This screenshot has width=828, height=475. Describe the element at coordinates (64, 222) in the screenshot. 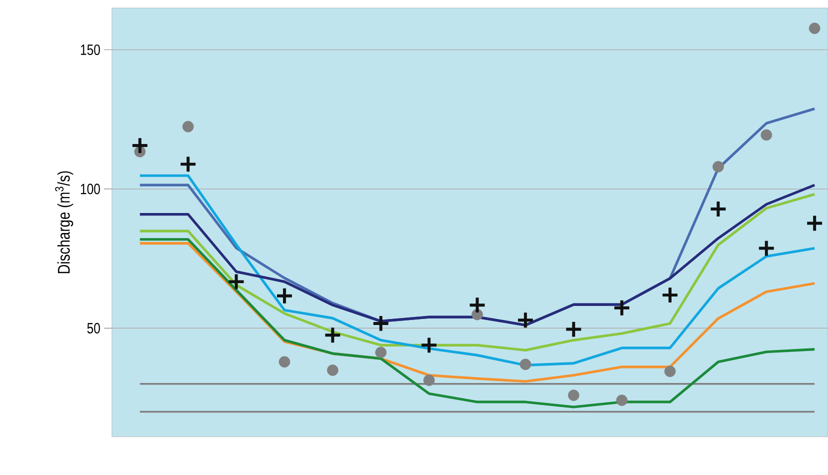

I see `y-axis-title: Discharge (m$^{3}$/s)` at that location.